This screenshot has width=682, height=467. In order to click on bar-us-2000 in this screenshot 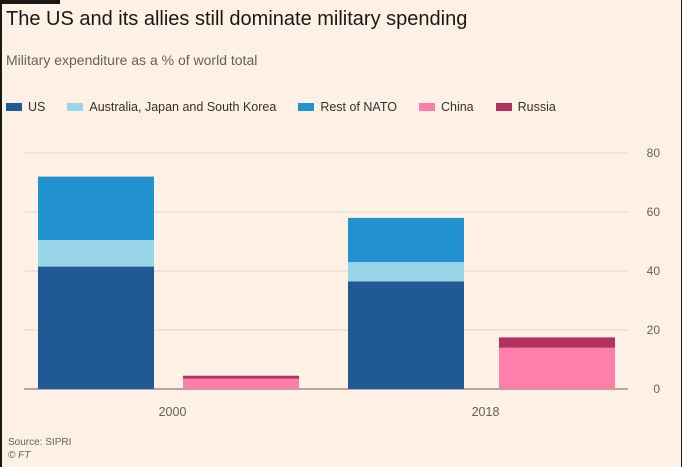, I will do `click(96, 327)`.